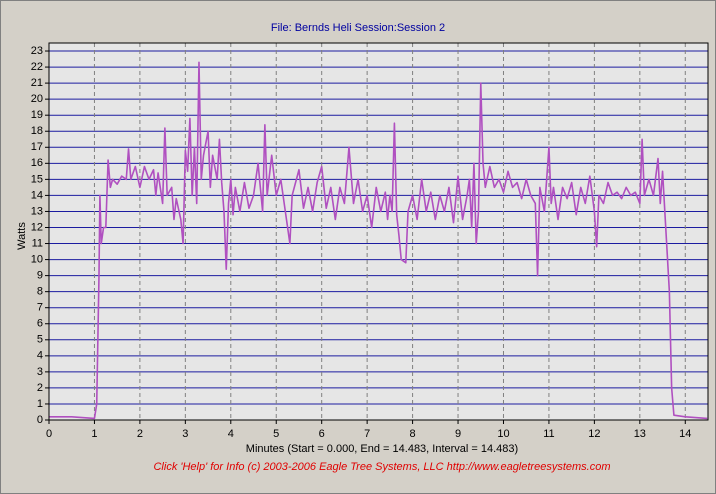  I want to click on y-tick-label: 15, so click(37, 179).